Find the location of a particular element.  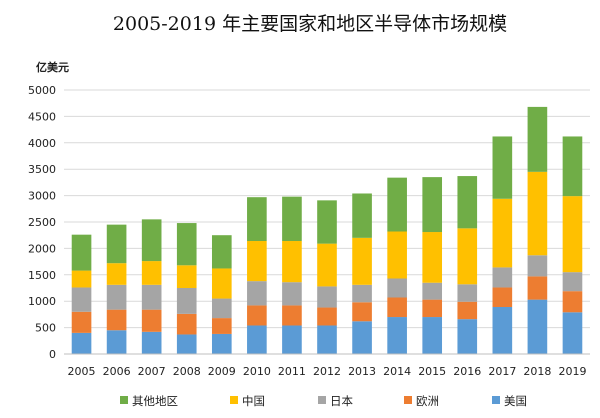

x-tick-label: 2016 is located at coordinates (467, 371).